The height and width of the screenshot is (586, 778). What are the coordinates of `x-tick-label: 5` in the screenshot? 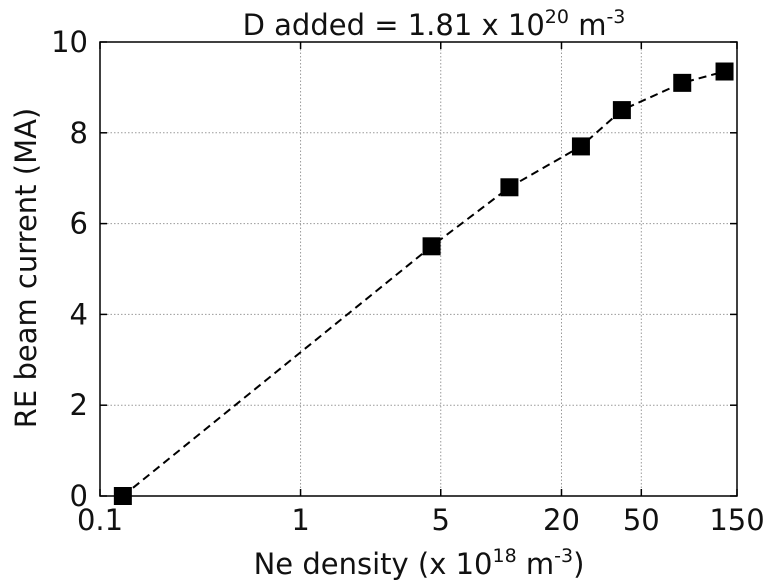 It's located at (441, 520).